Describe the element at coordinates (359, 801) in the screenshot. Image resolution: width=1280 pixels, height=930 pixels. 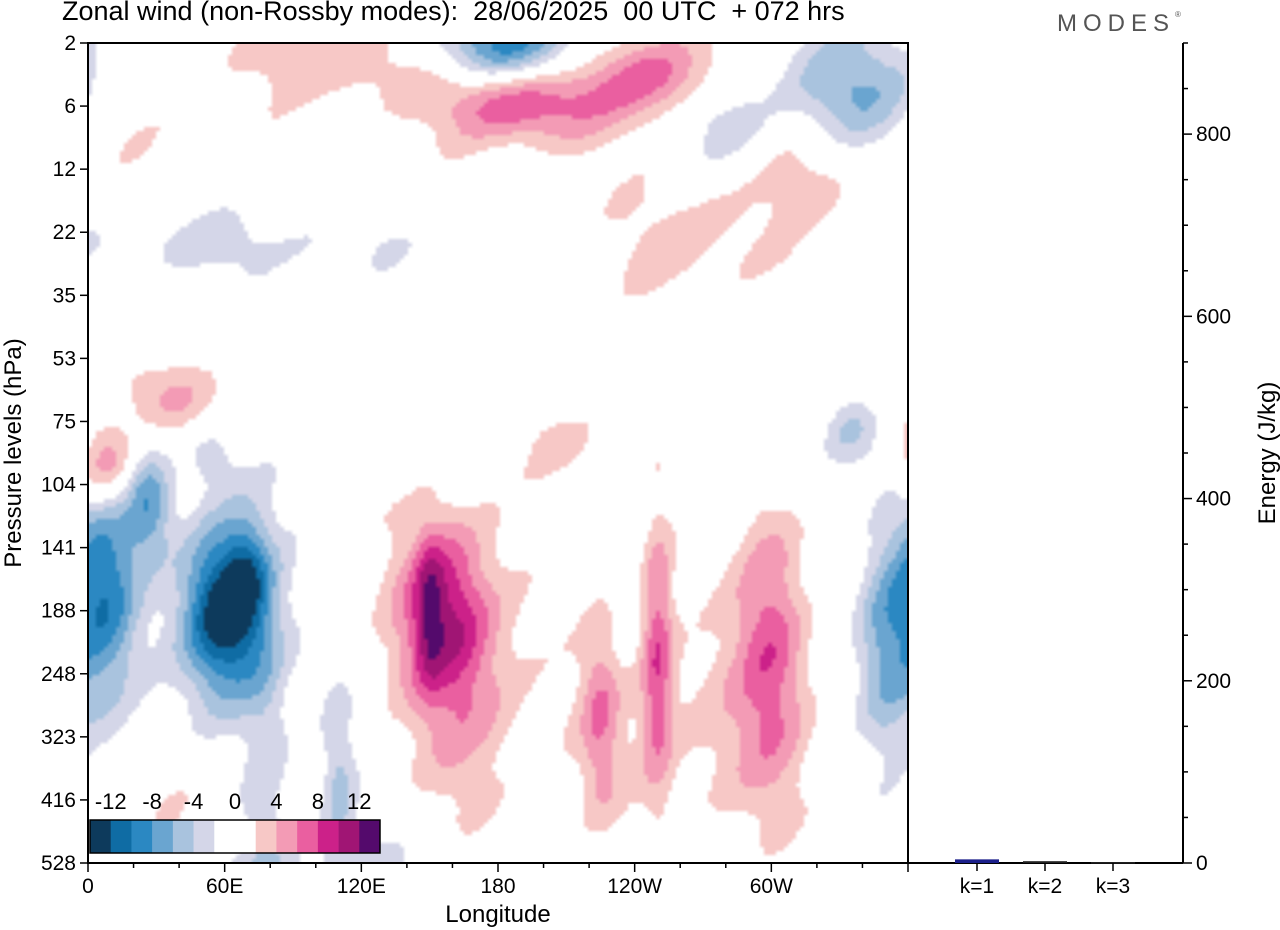
I see `colorbar-tick-label: 12` at that location.